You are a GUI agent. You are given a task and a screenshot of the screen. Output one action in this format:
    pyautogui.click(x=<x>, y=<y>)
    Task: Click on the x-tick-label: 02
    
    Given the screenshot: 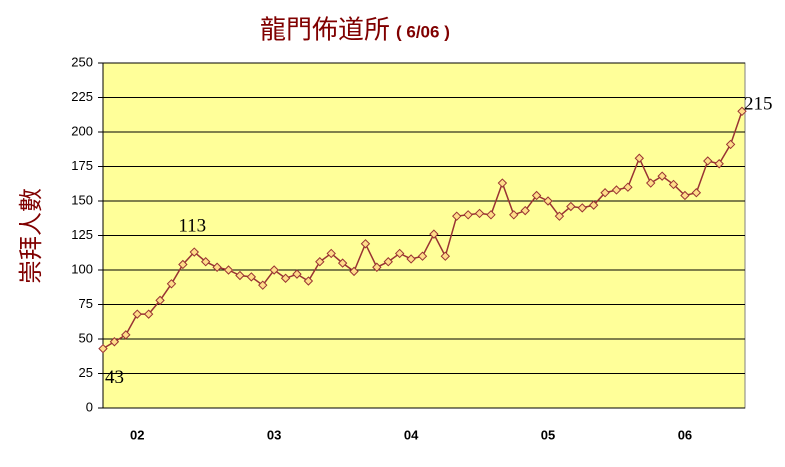 What is the action you would take?
    pyautogui.click(x=137, y=434)
    